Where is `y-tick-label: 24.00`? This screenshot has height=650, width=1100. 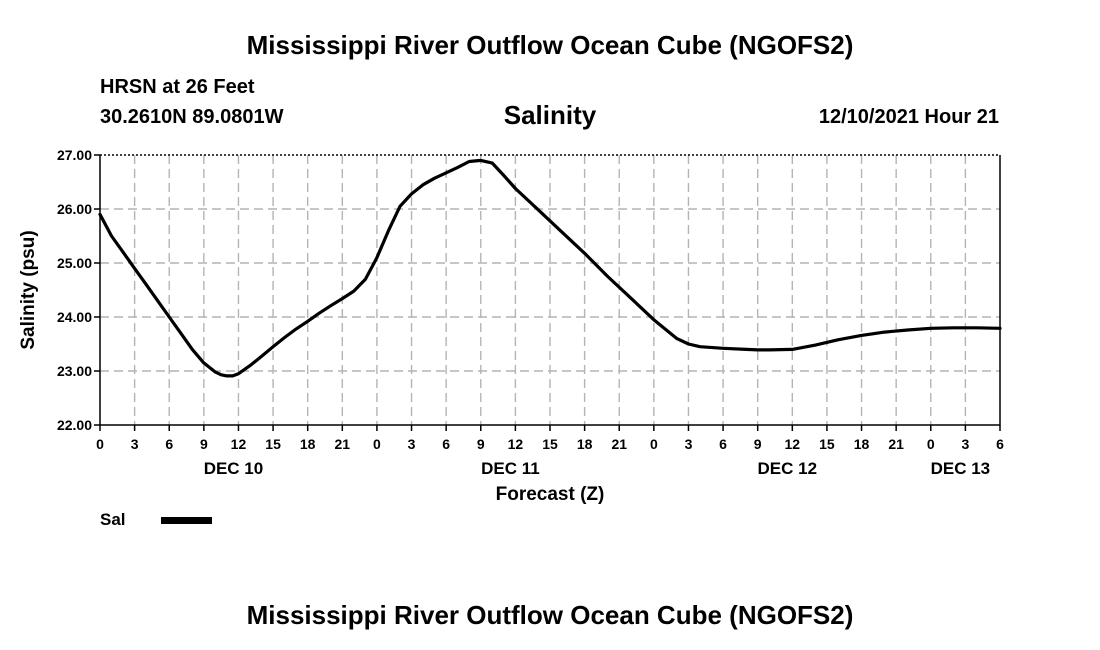 y-tick-label: 24.00 is located at coordinates (74, 317).